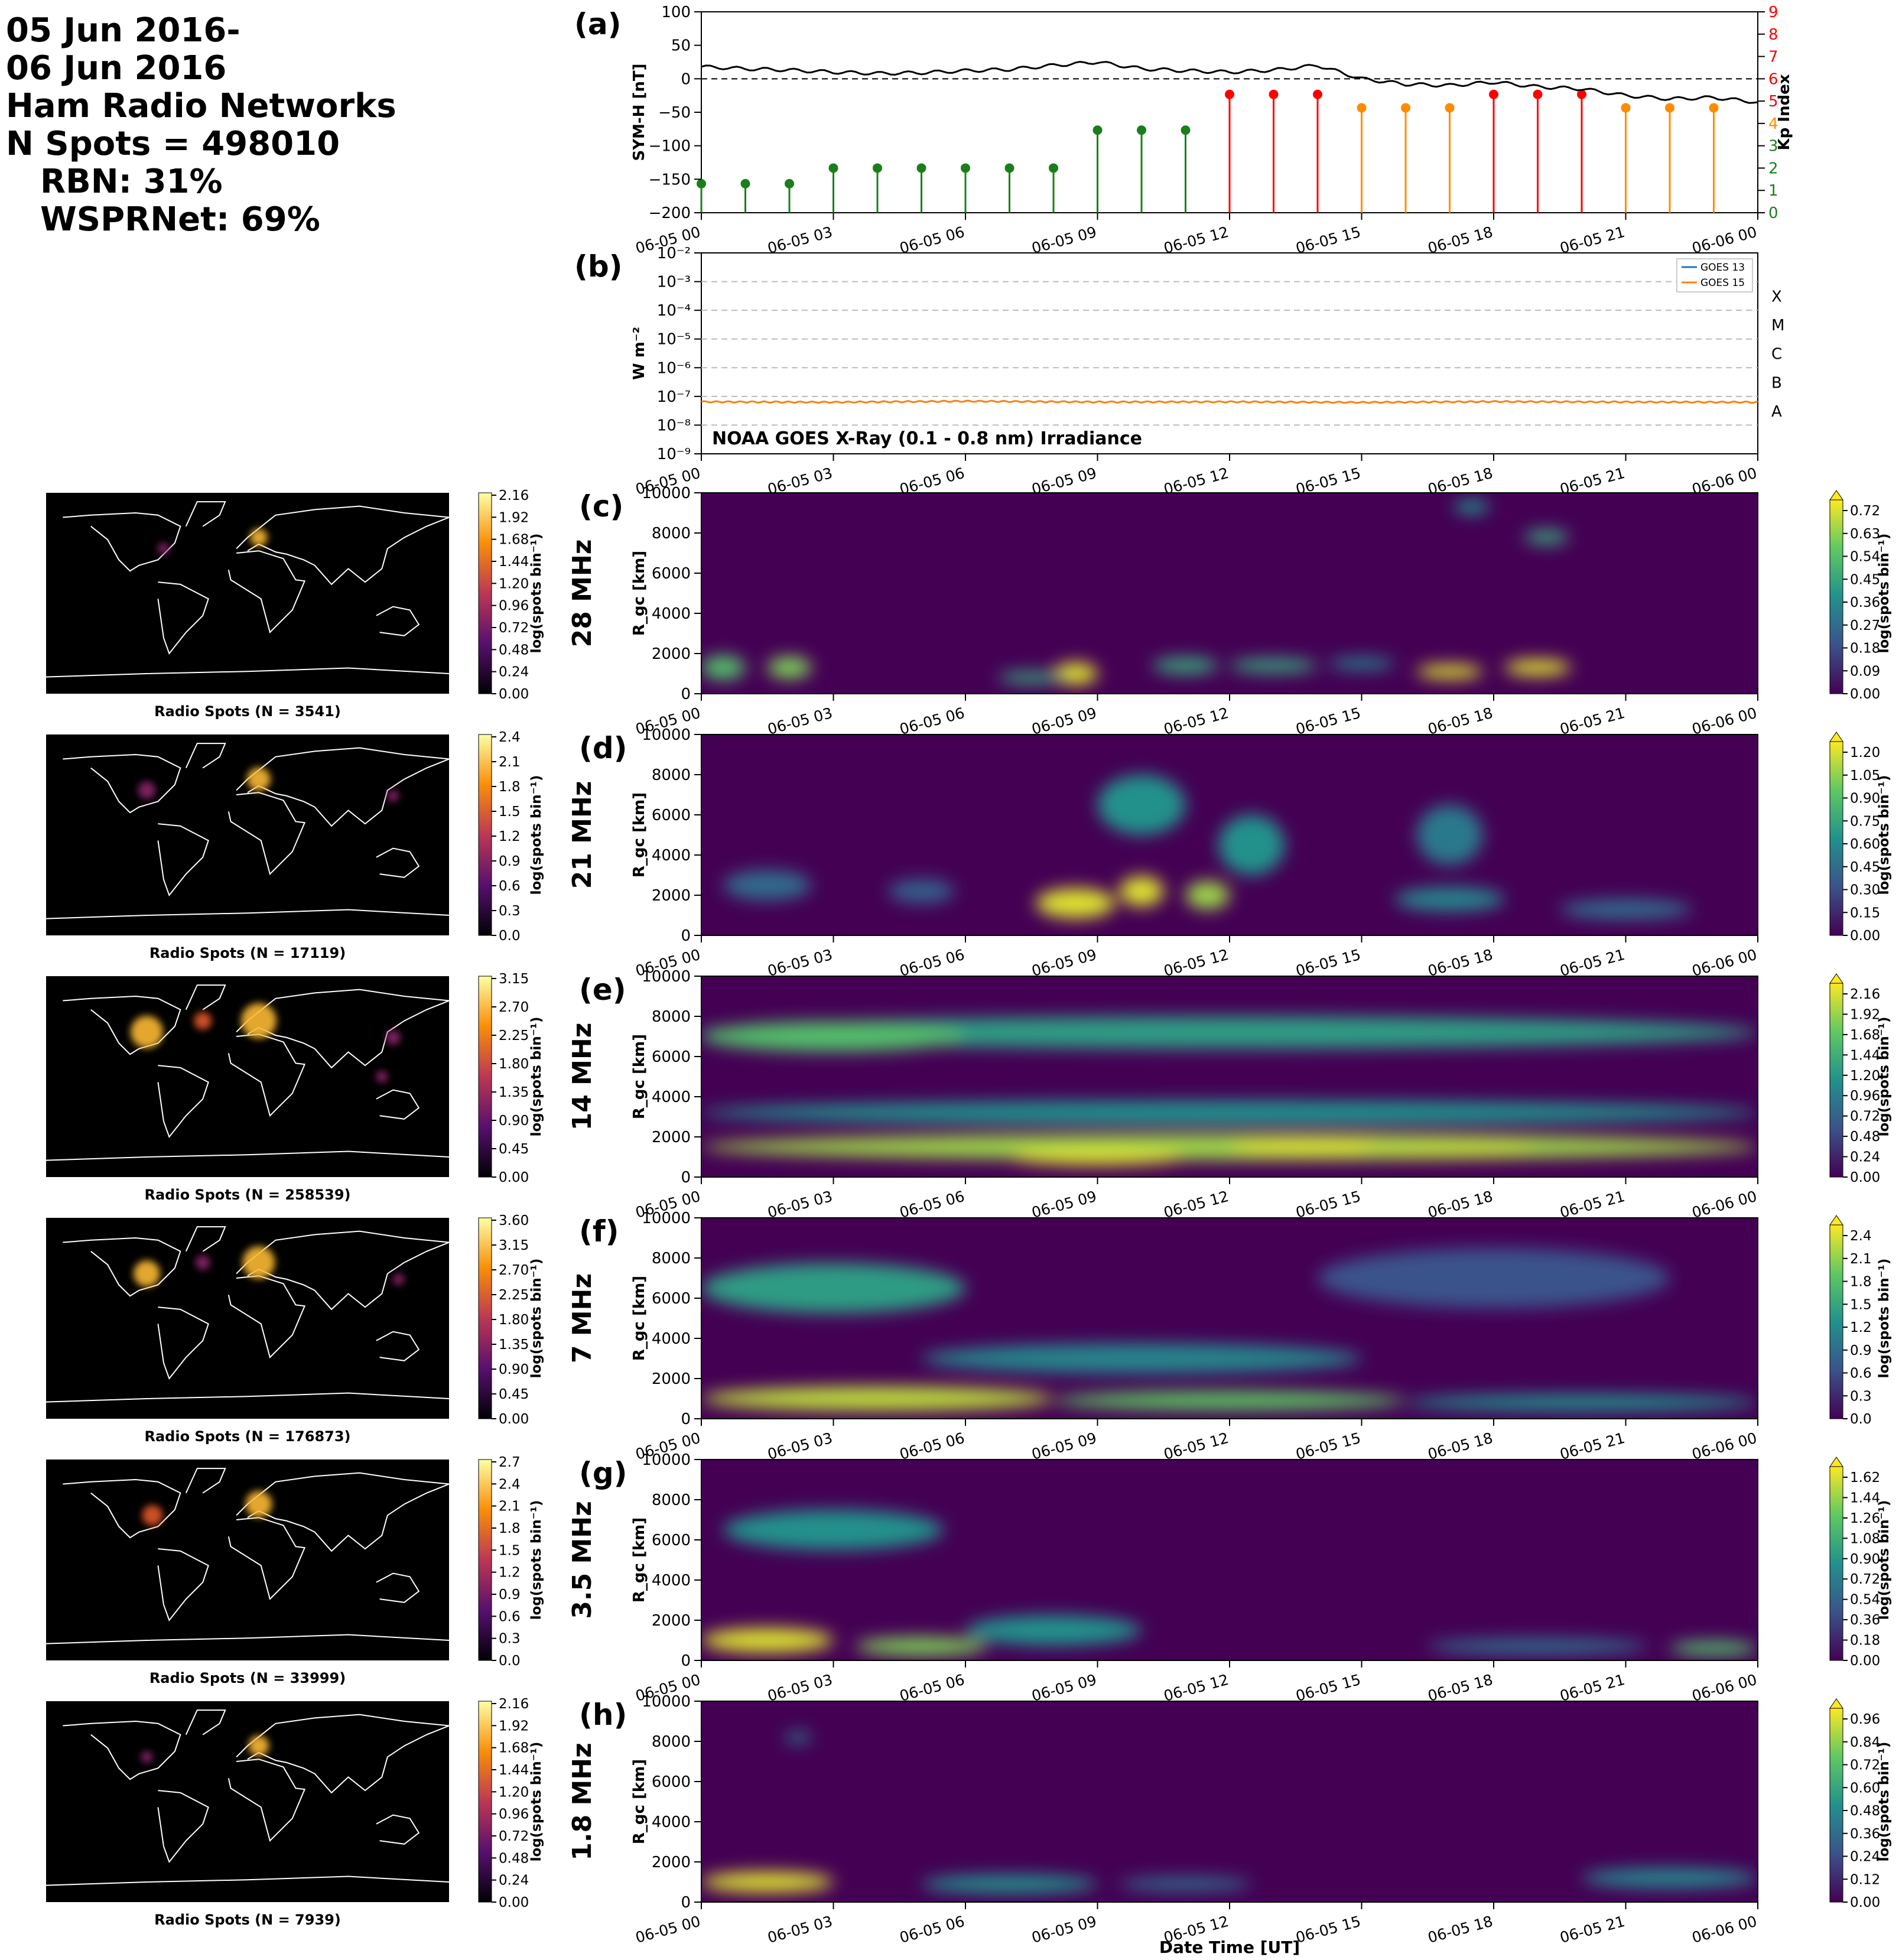 The width and height of the screenshot is (1899, 1960). I want to click on range-tick-label: 6000, so click(671, 574).